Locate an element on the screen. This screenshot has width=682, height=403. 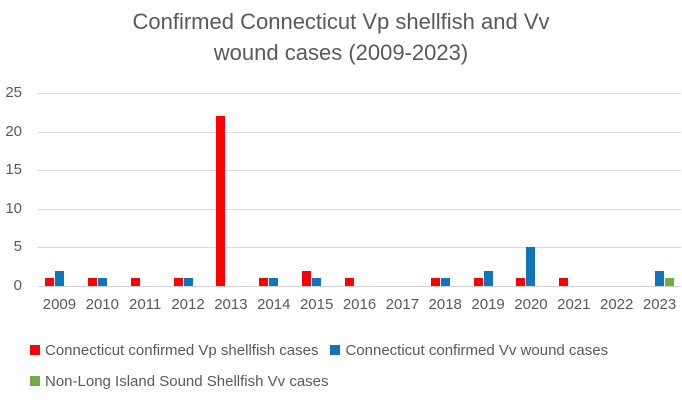
bar-2012-series2 is located at coordinates (188, 282).